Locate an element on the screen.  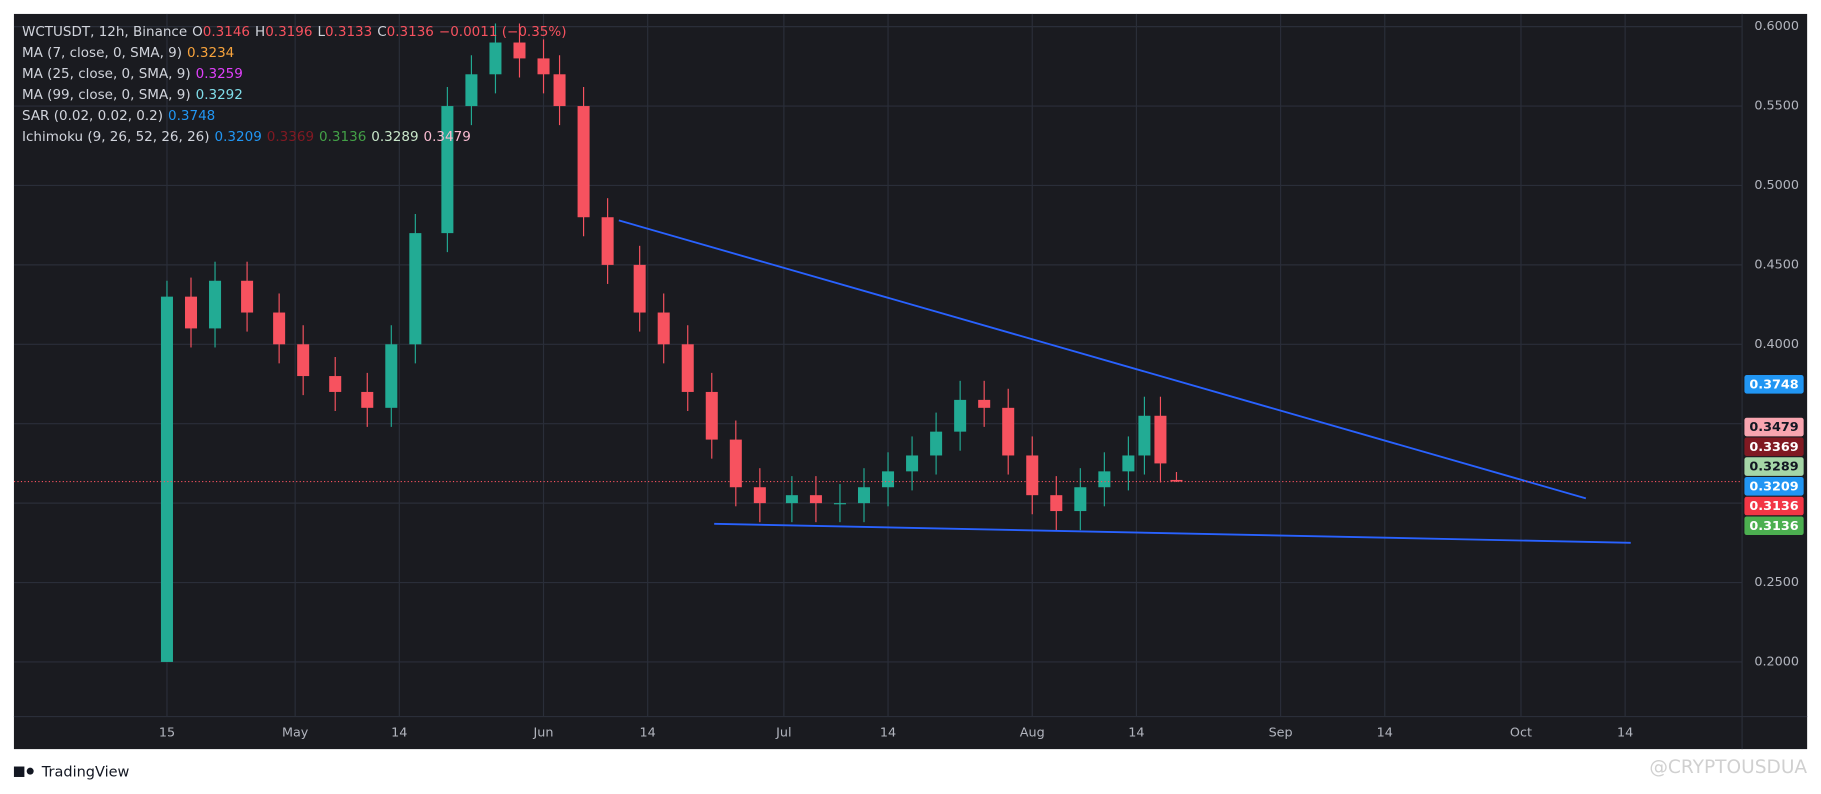
price-tag-label: 0.3479 is located at coordinates (1773, 427).